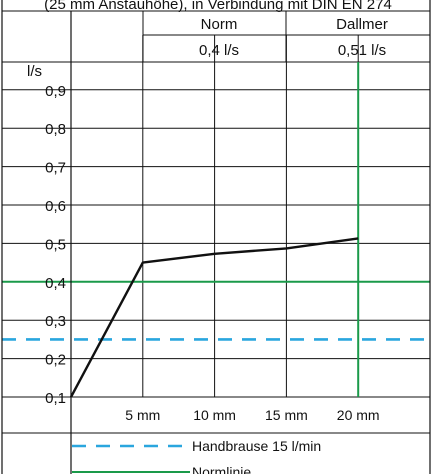  What do you see at coordinates (286, 415) in the screenshot?
I see `x-tick-label-2: 15 mm` at bounding box center [286, 415].